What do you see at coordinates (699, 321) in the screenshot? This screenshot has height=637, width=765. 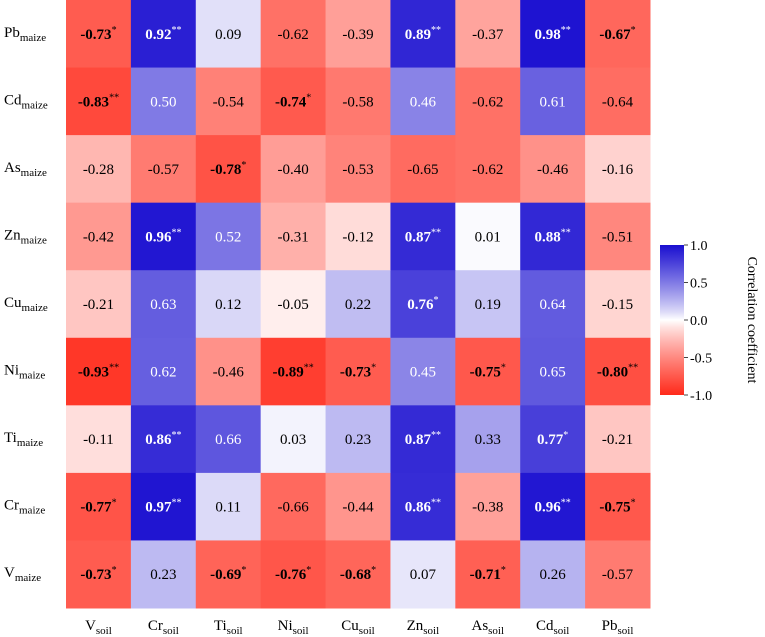 I see `colorbar-tick-label: 0.0` at bounding box center [699, 321].